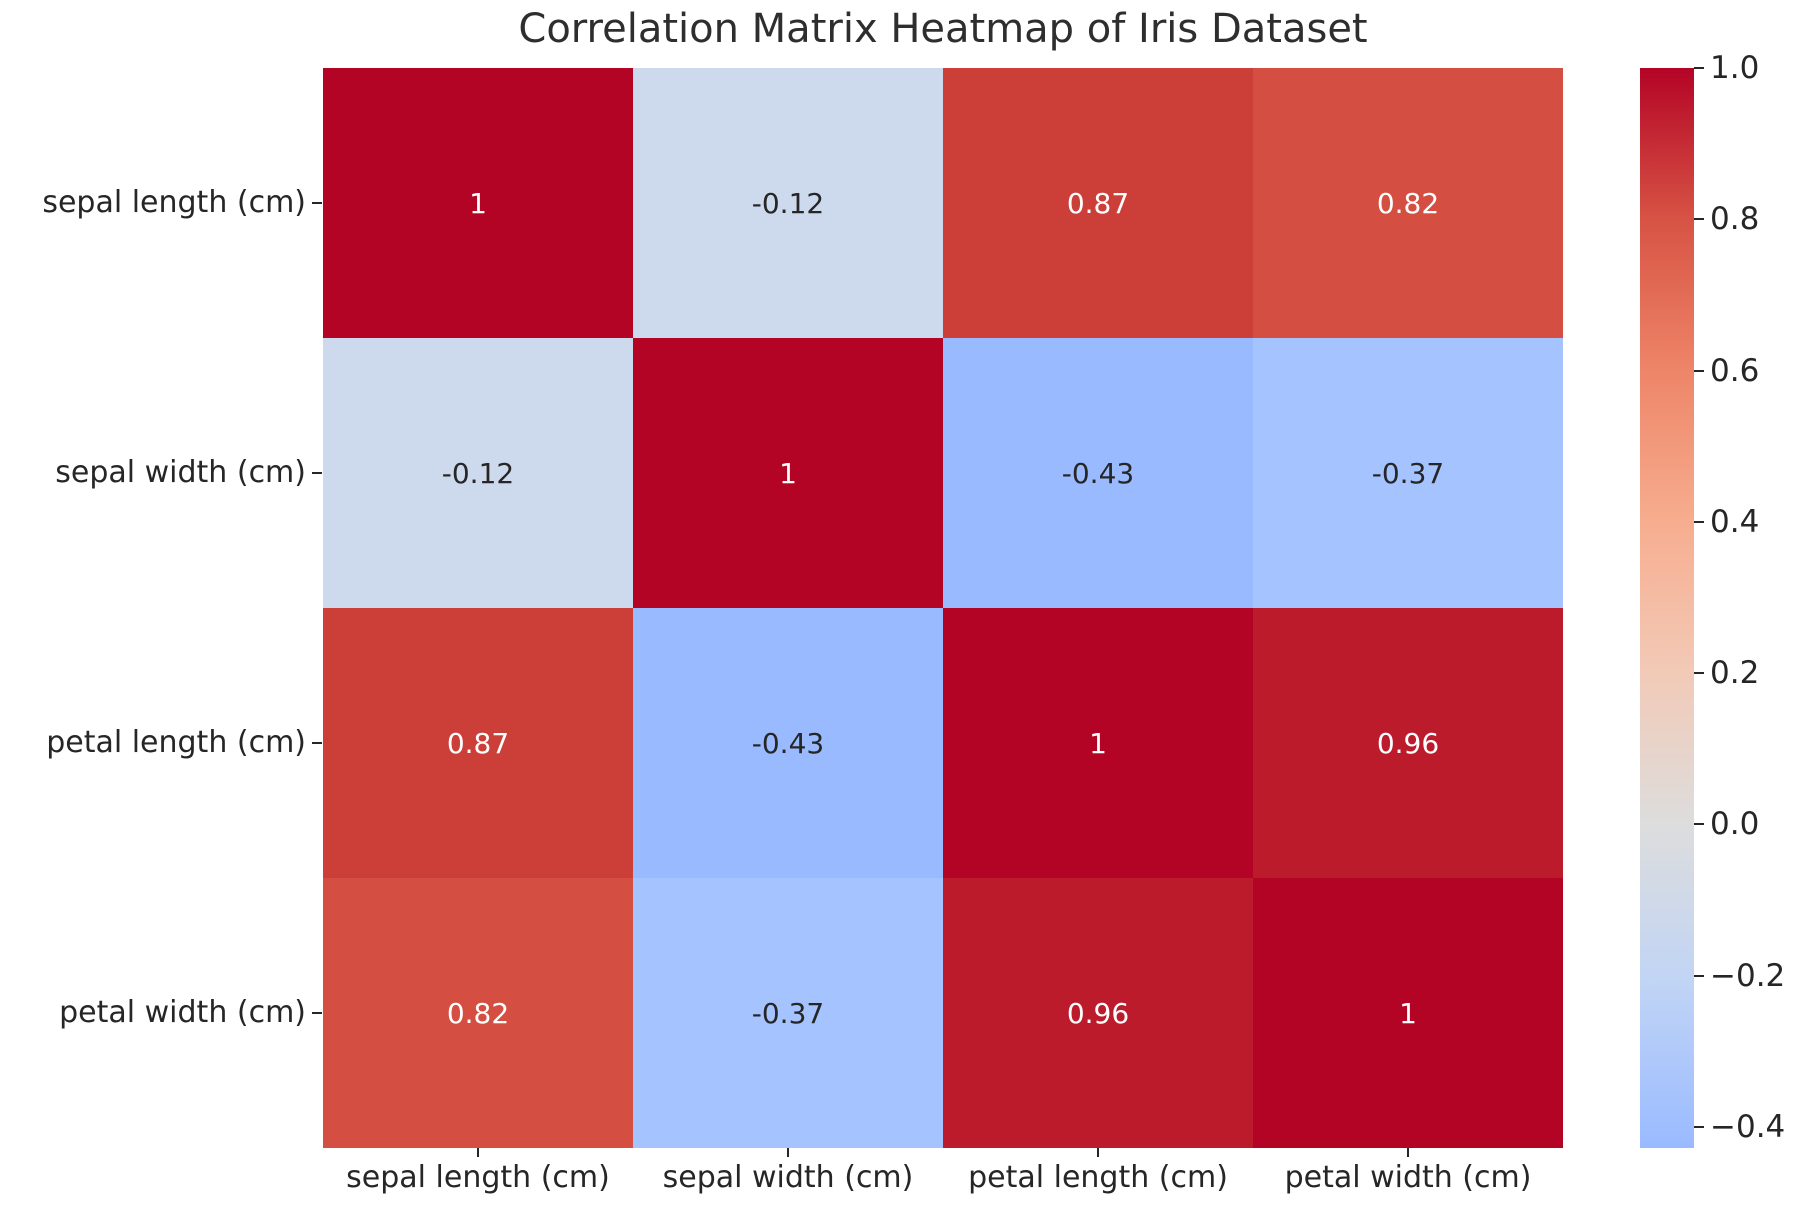 The width and height of the screenshot is (1805, 1211). Describe the element at coordinates (174, 202) in the screenshot. I see `y-tick-label: sepal length (cm)` at that location.